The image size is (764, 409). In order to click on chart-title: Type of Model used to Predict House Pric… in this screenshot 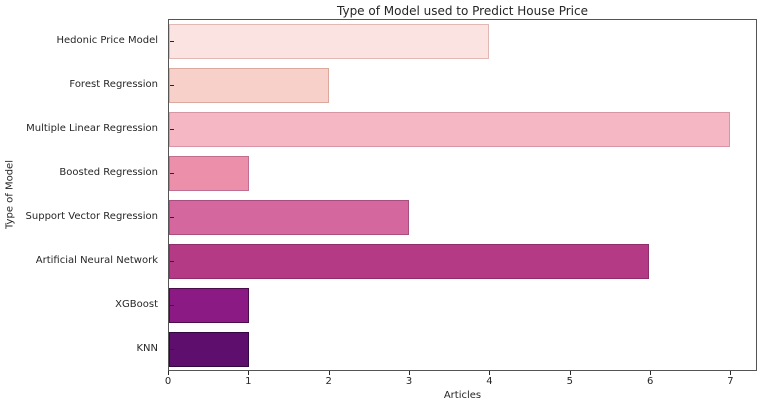, I will do `click(462, 11)`.